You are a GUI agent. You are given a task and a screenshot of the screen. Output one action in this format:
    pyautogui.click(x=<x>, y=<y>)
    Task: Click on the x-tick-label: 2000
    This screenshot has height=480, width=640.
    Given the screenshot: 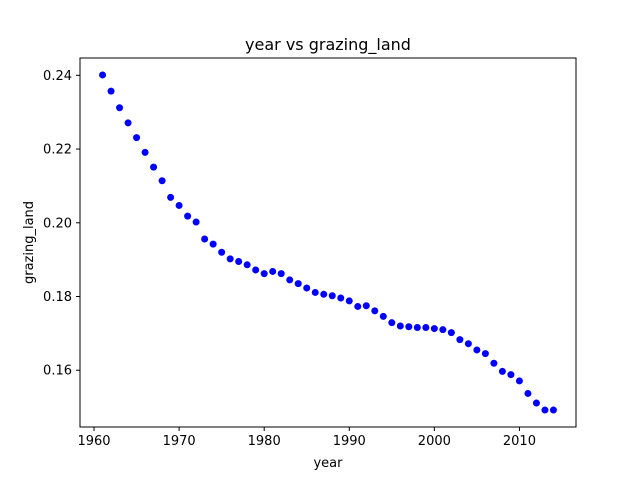 What is the action you would take?
    pyautogui.click(x=434, y=441)
    